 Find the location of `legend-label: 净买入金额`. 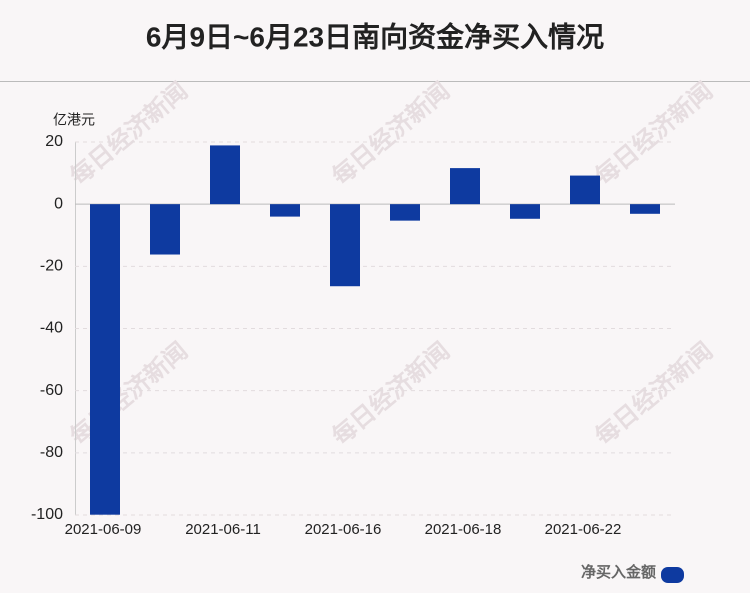

legend-label: 净买入金额 is located at coordinates (618, 572).